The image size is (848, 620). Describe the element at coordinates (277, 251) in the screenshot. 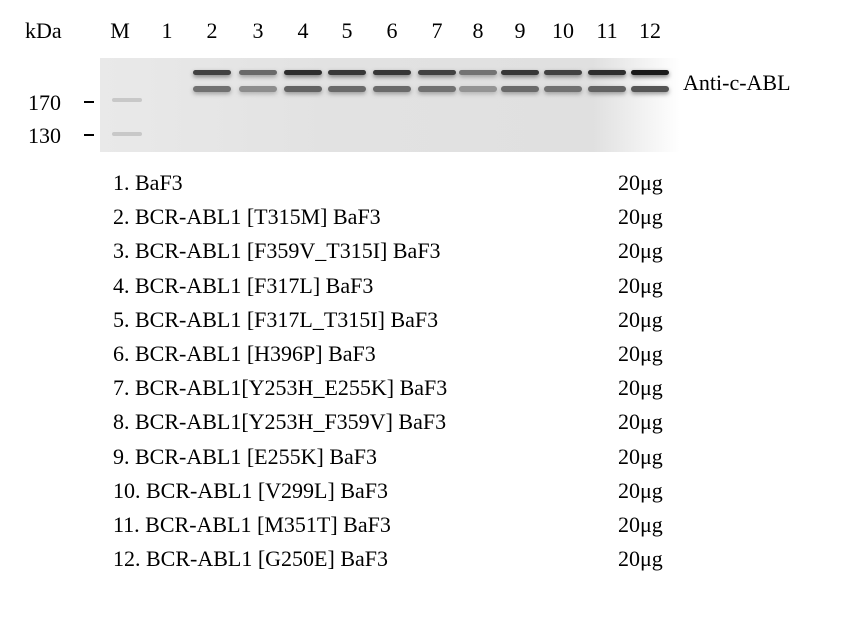

I see `sample-label: 3. BCR-ABL1 [F359V_T315I] BaF3` at that location.